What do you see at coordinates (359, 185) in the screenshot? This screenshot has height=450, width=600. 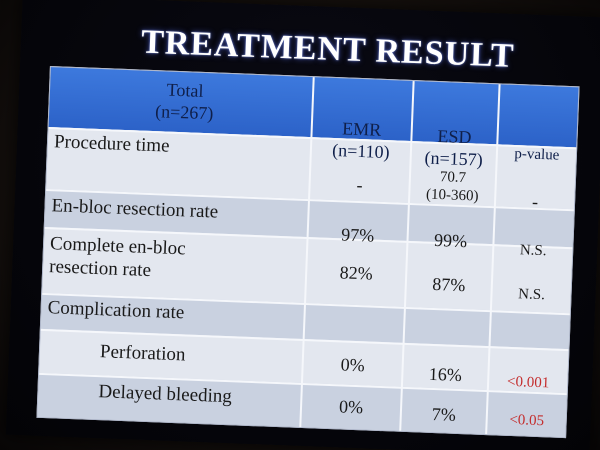 I see `cell-procedure-emr: -` at bounding box center [359, 185].